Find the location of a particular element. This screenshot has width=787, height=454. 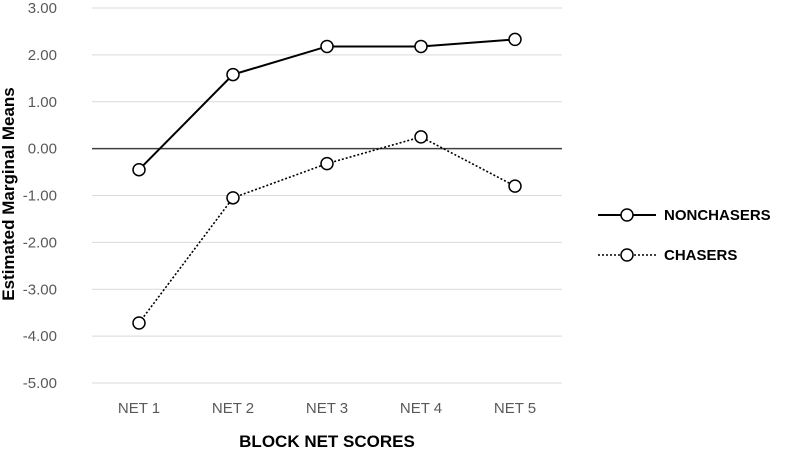

legend-label: NONCHASERS is located at coordinates (717, 215).